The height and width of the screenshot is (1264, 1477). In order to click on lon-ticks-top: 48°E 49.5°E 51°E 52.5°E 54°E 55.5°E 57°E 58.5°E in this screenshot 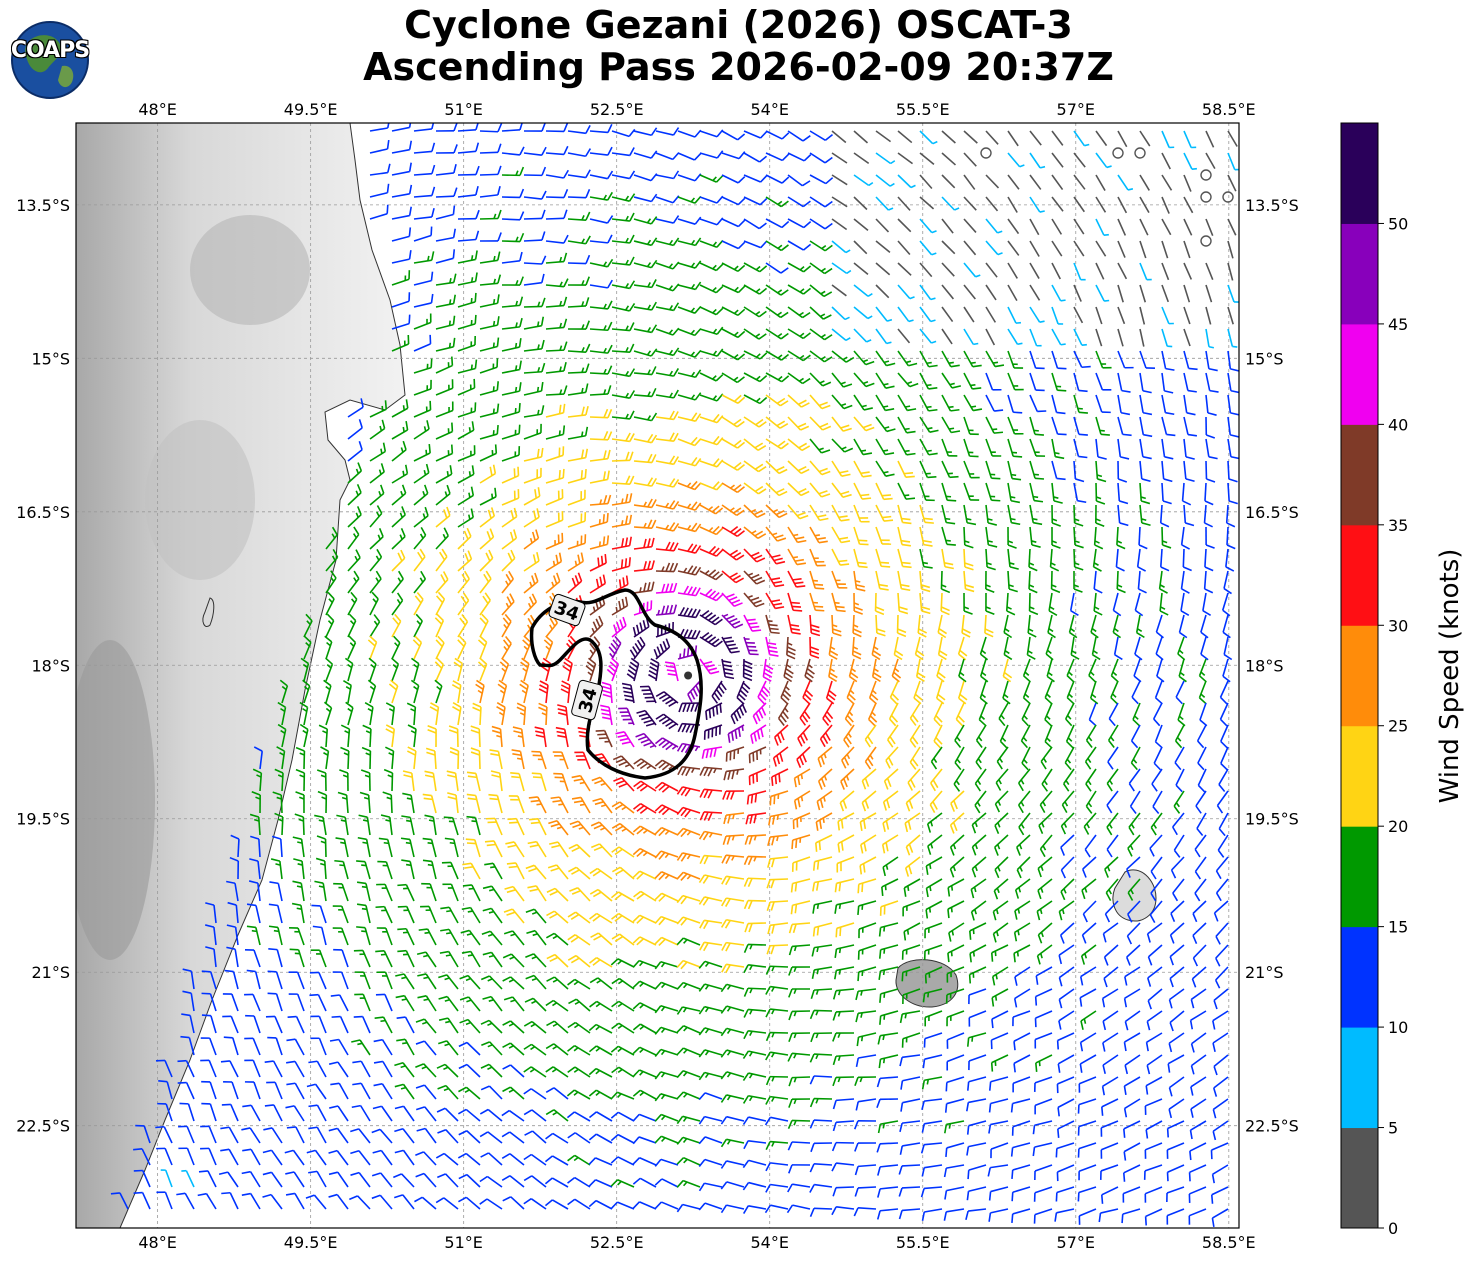, I will do `click(696, 109)`.